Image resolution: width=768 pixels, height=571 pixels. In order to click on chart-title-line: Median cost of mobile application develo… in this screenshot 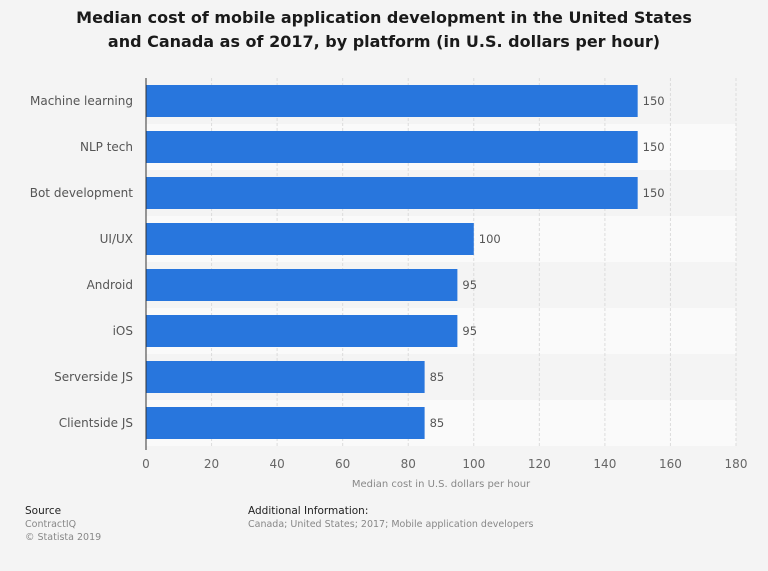, I will do `click(384, 17)`.